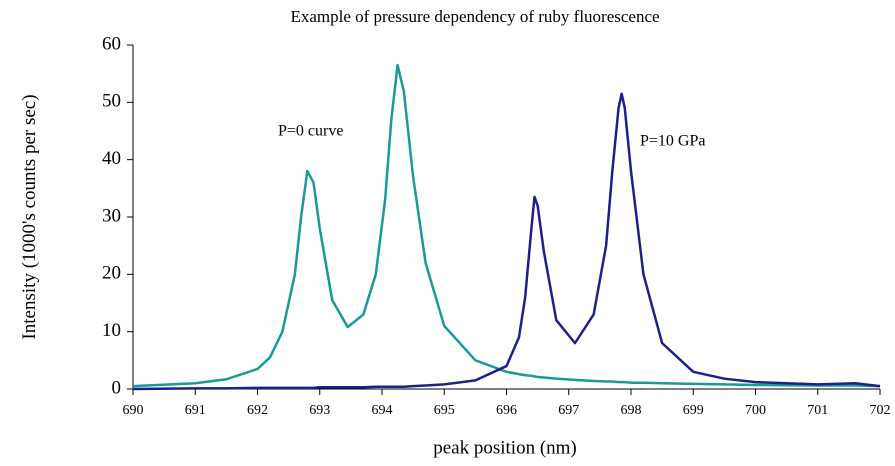 Image resolution: width=895 pixels, height=466 pixels. What do you see at coordinates (505, 447) in the screenshot?
I see `x-axis-label: peak position (nm)` at bounding box center [505, 447].